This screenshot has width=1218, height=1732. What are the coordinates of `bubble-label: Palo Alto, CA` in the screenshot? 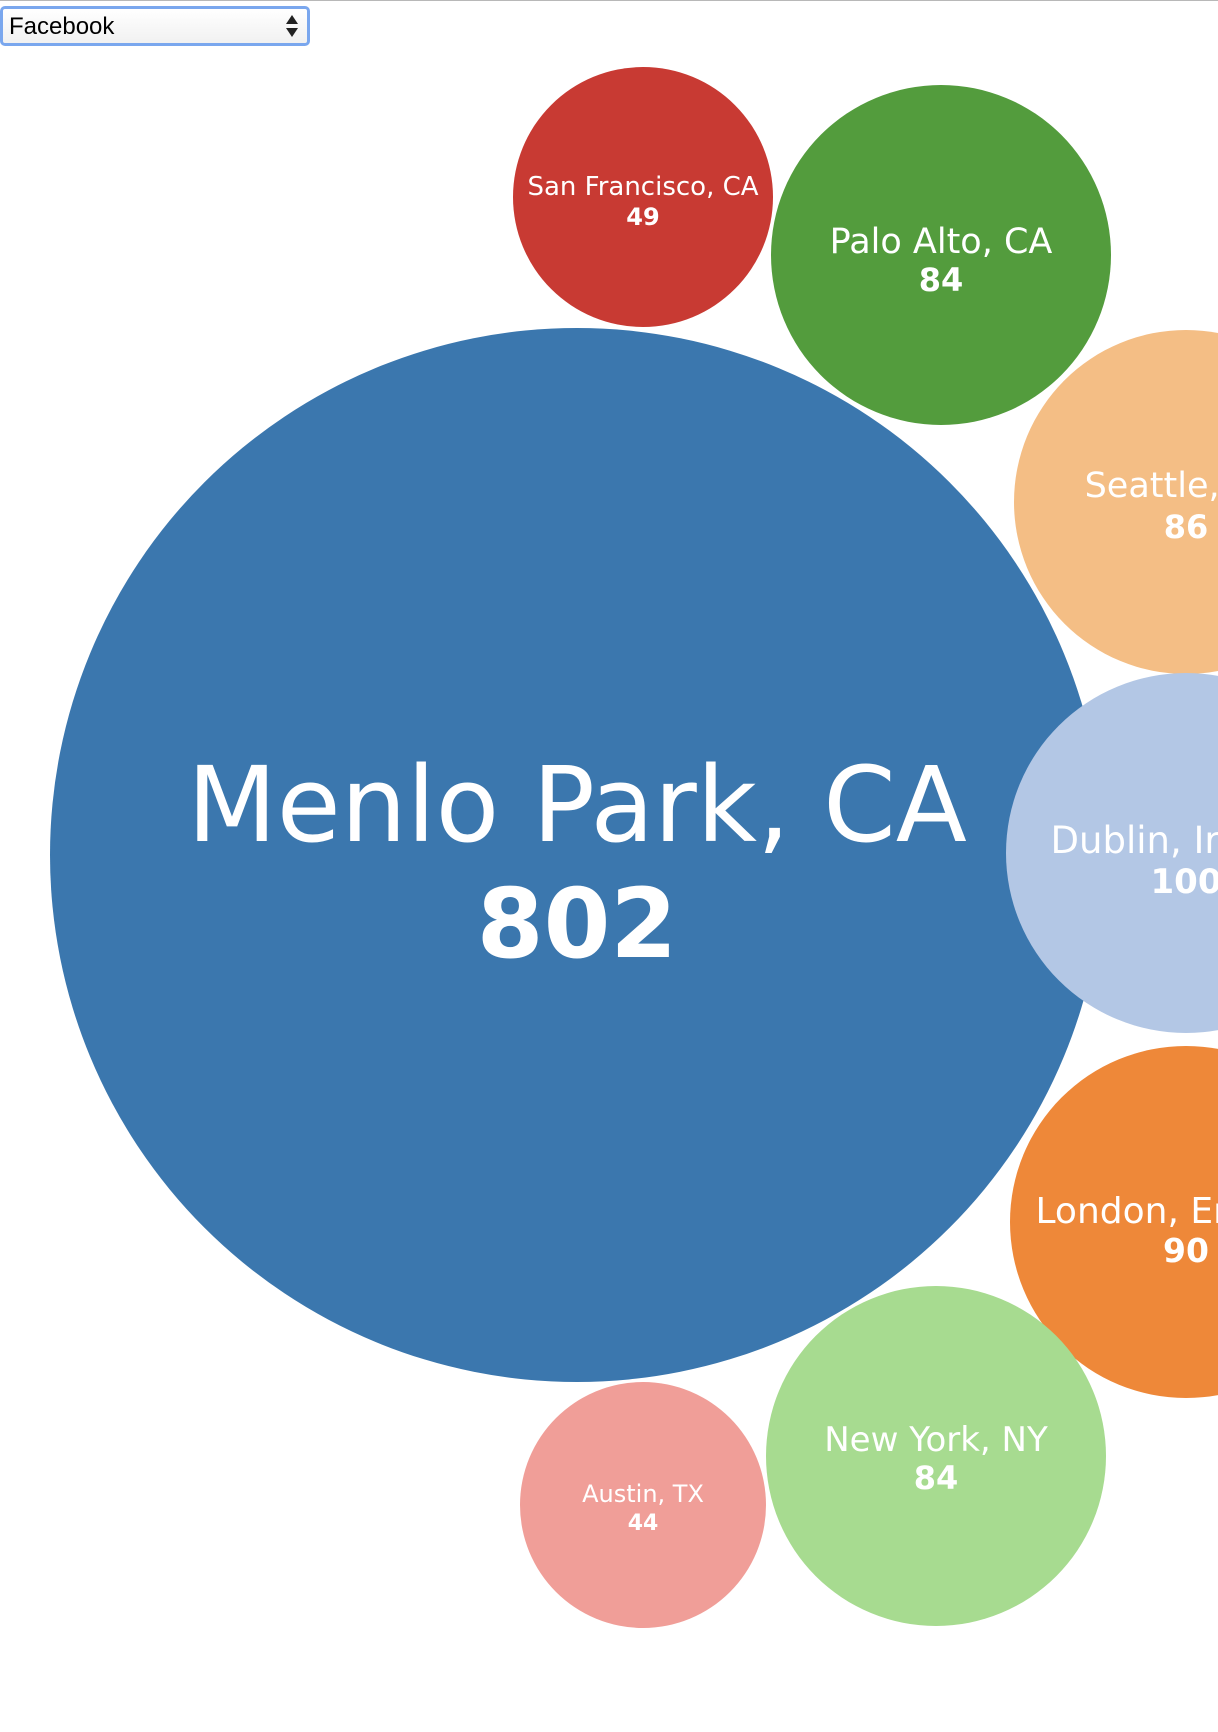 It's located at (941, 242).